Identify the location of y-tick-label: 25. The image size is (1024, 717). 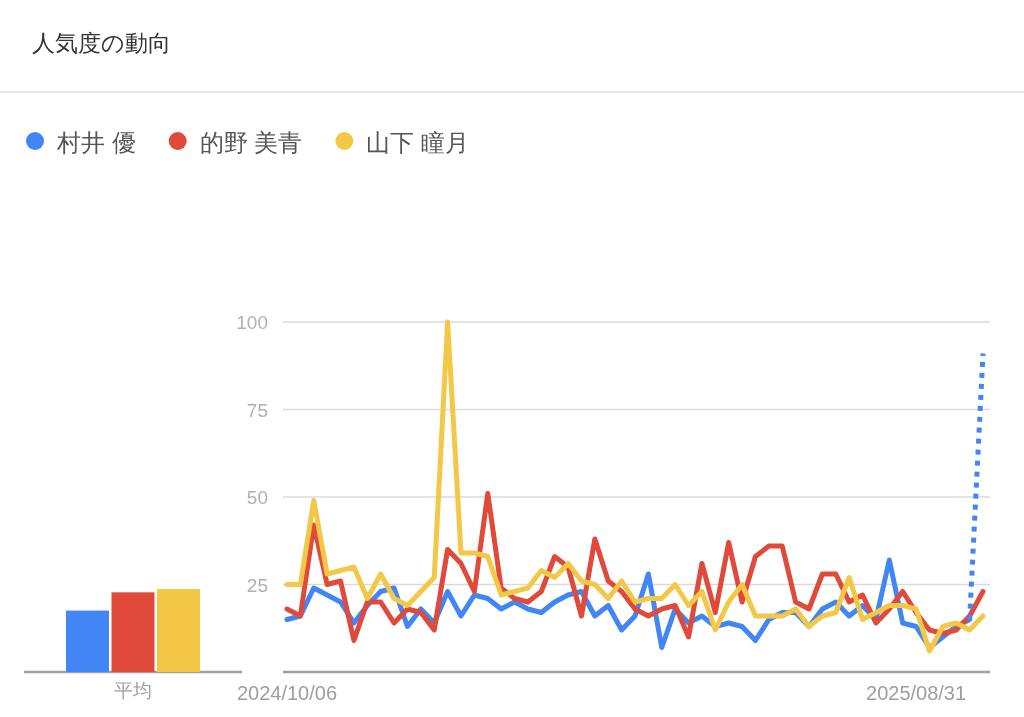
(257, 585).